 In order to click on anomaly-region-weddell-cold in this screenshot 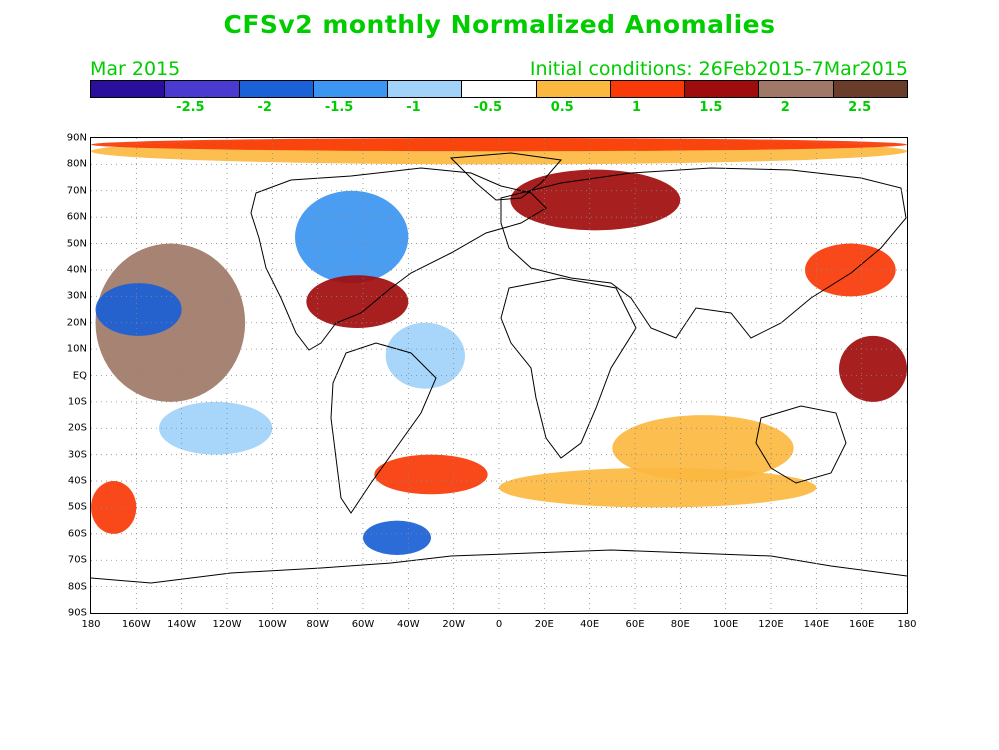, I will do `click(397, 537)`.